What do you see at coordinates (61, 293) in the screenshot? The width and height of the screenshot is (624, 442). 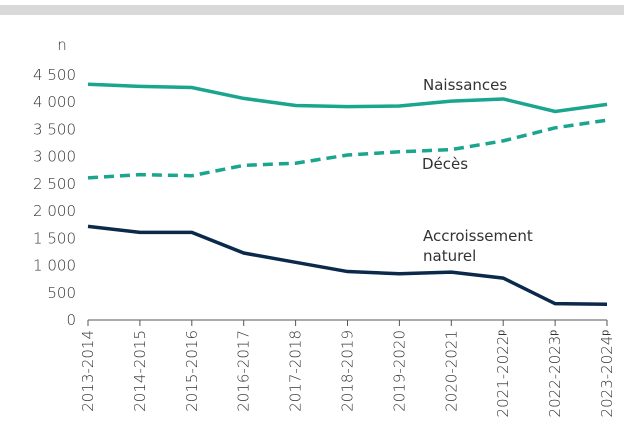 I see `y-tick-label: 500` at bounding box center [61, 293].